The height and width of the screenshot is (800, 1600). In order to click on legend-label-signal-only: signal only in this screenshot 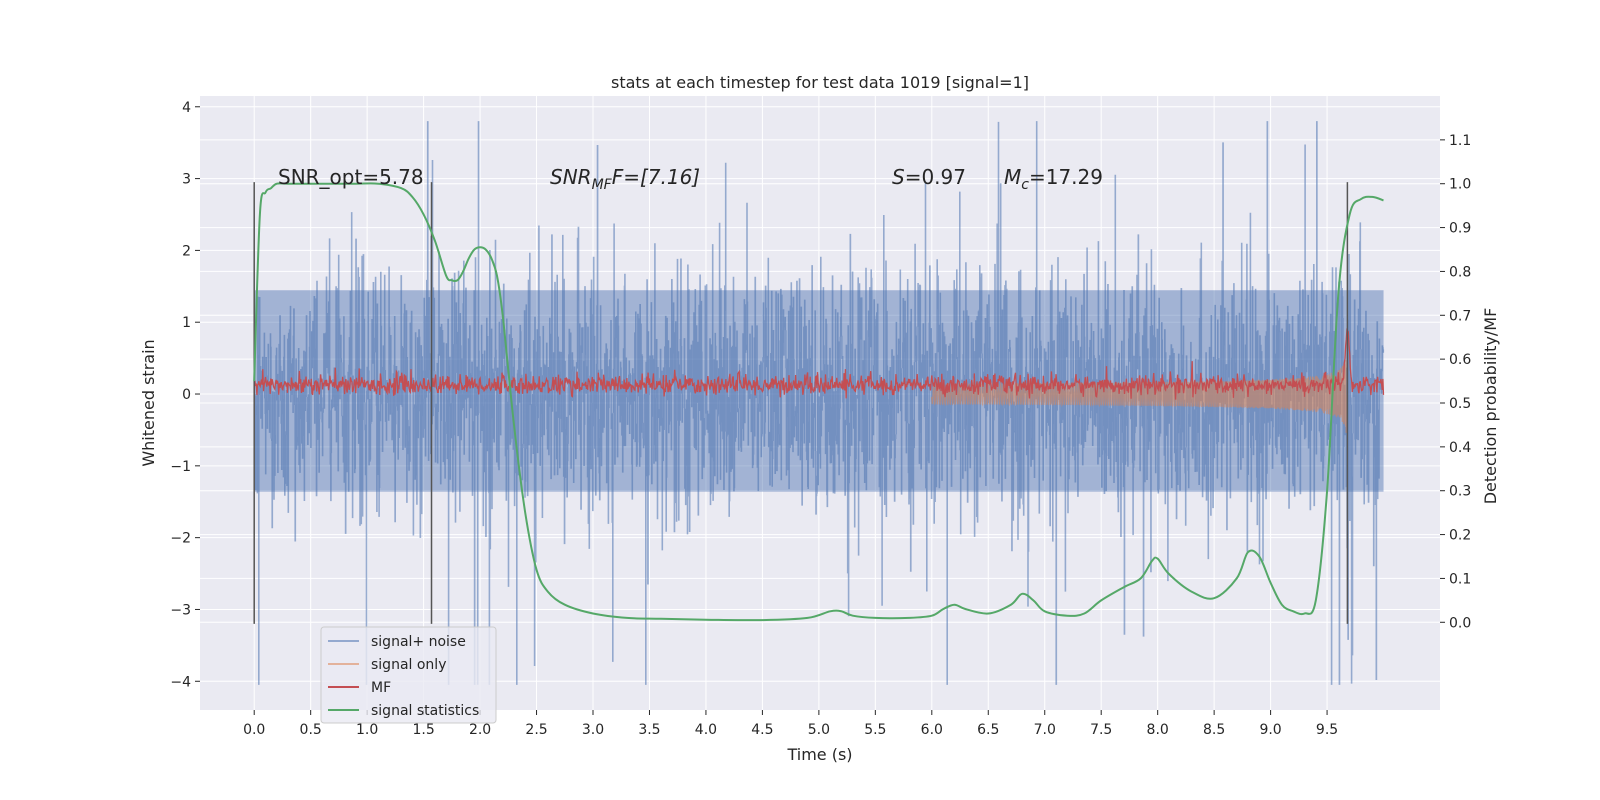, I will do `click(408, 665)`.